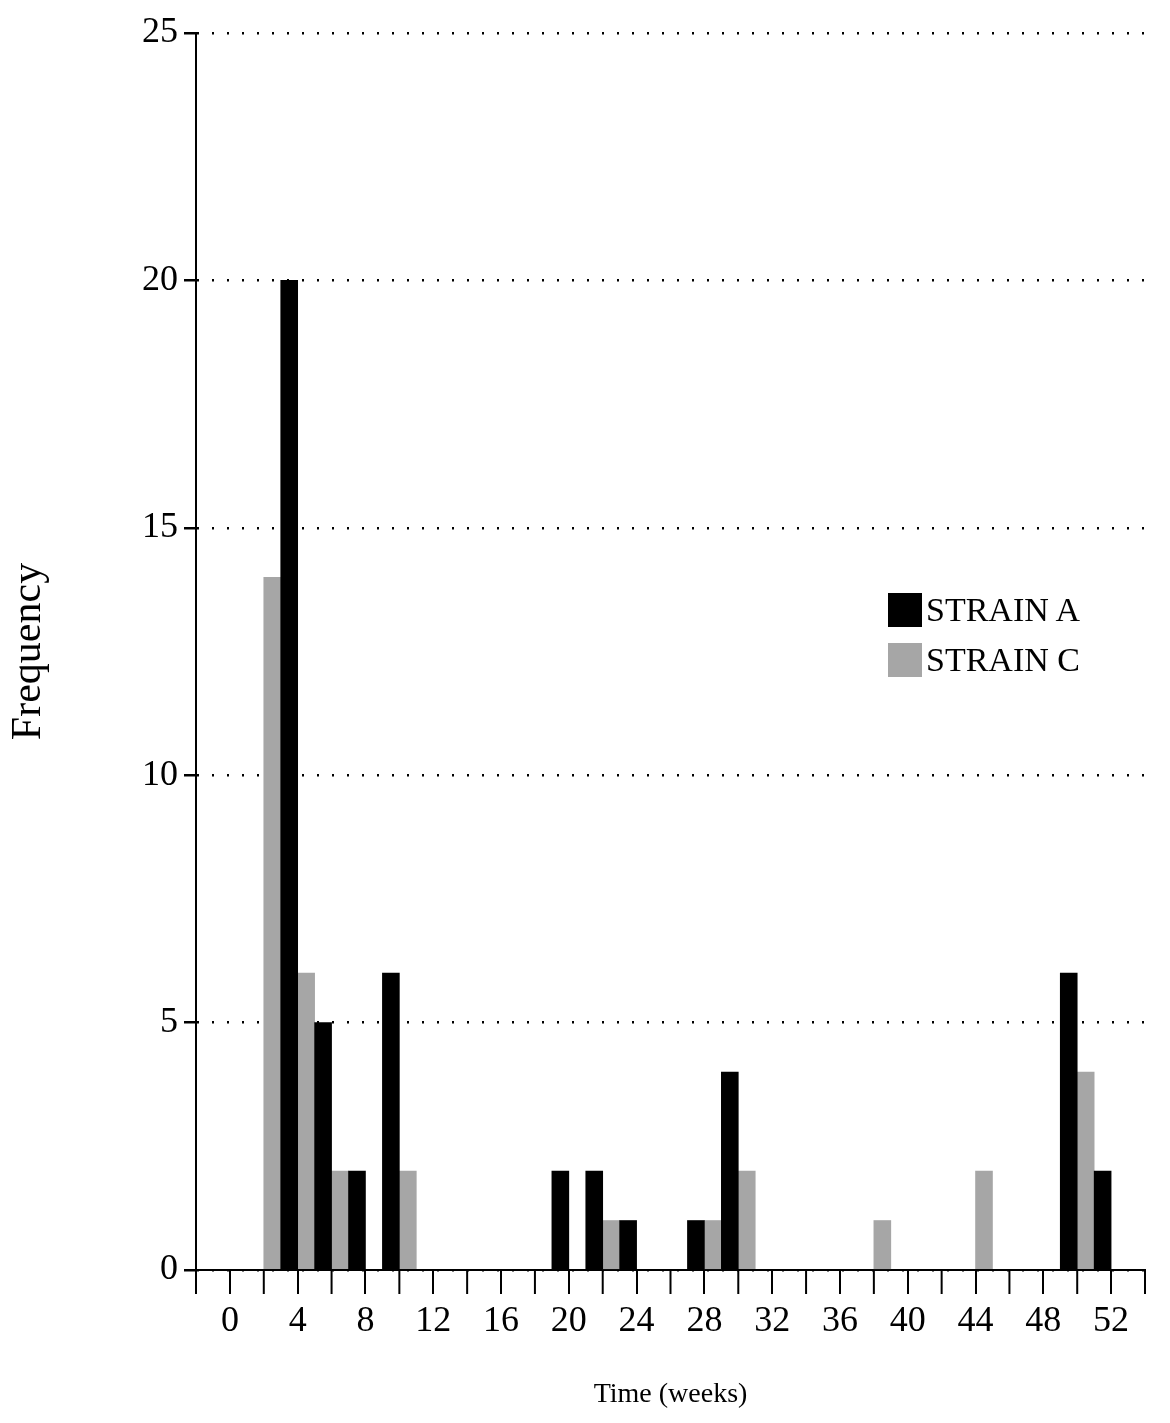  What do you see at coordinates (229, 1319) in the screenshot?
I see `x-tick-label: 0` at bounding box center [229, 1319].